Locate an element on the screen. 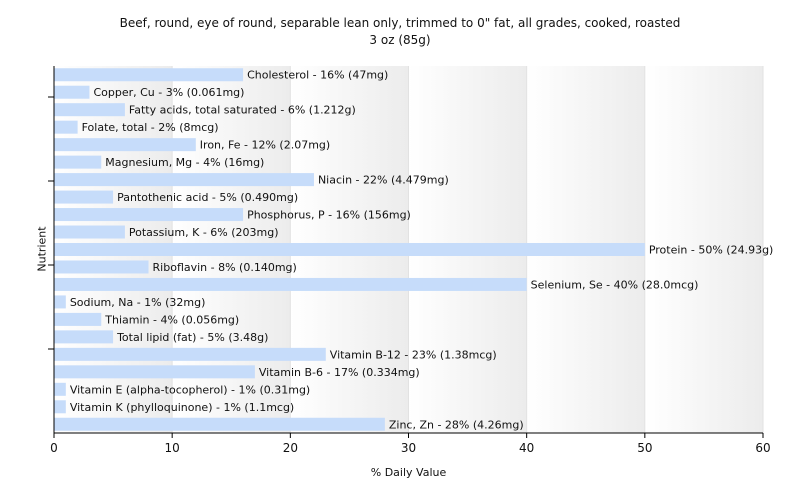 Image resolution: width=800 pixels, height=500 pixels. bar-label: Protein - 50% (24.93g) is located at coordinates (711, 250).